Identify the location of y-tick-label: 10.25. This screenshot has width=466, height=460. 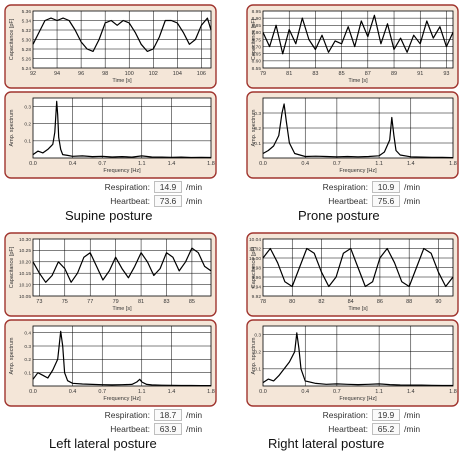
(25, 251).